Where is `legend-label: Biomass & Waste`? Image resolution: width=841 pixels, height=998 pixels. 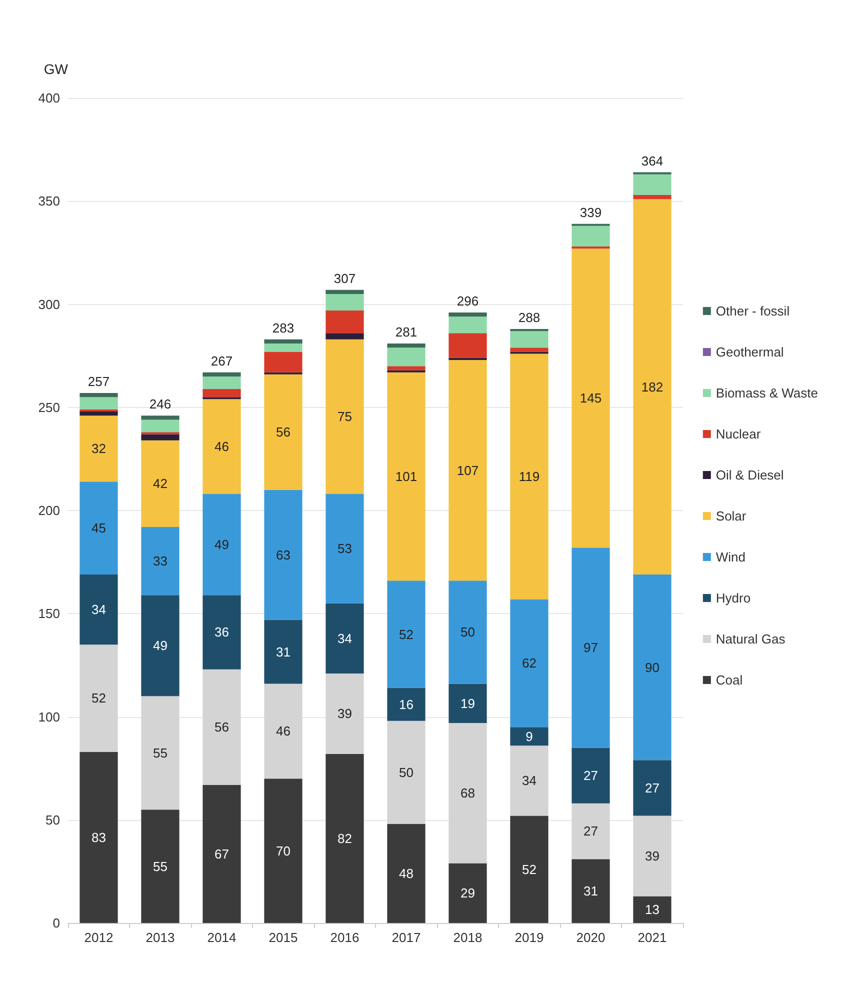
legend-label: Biomass & Waste is located at coordinates (767, 393).